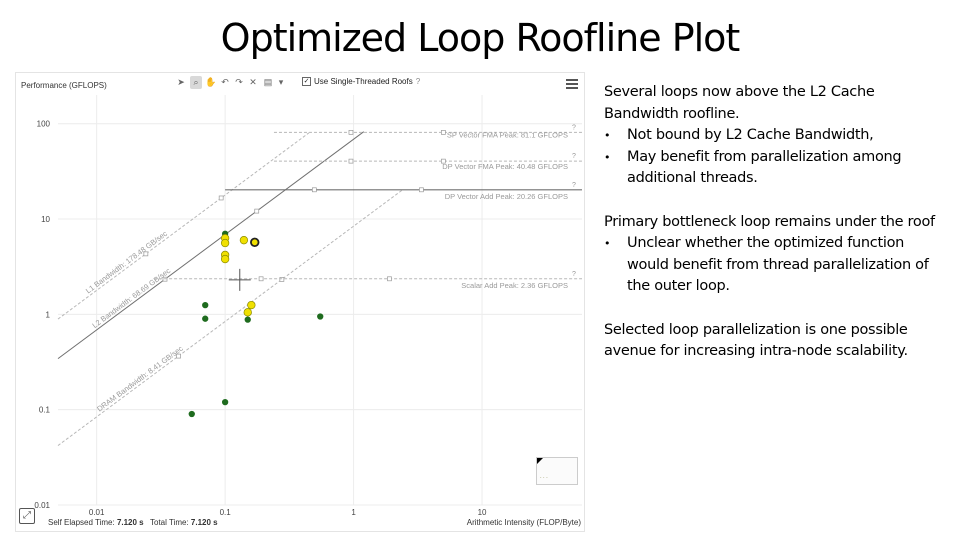 The height and width of the screenshot is (540, 960). What do you see at coordinates (140, 379) in the screenshot?
I see `memory-roof-label: DRAM Bandwidth: 8.41 GB/sec` at bounding box center [140, 379].